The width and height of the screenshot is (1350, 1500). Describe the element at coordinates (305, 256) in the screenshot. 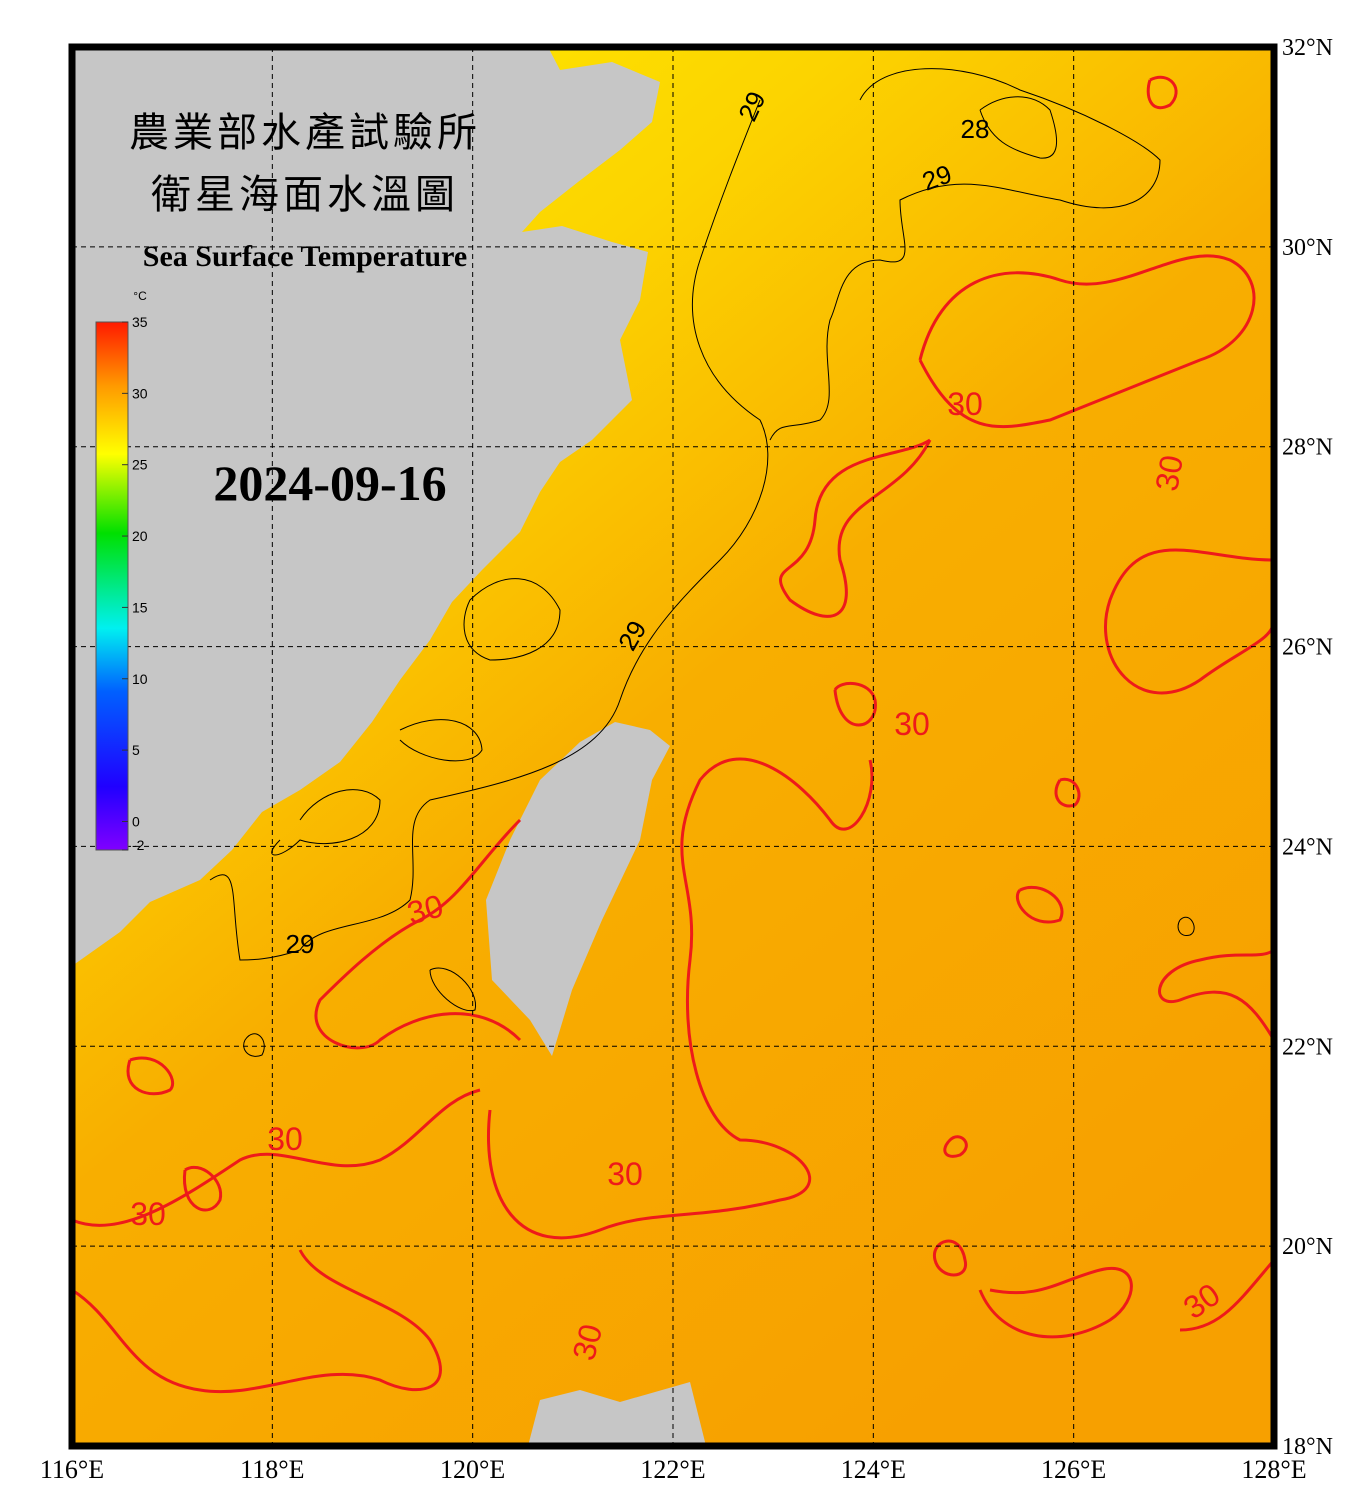

I see `title-en: Sea Surface Temperature` at that location.